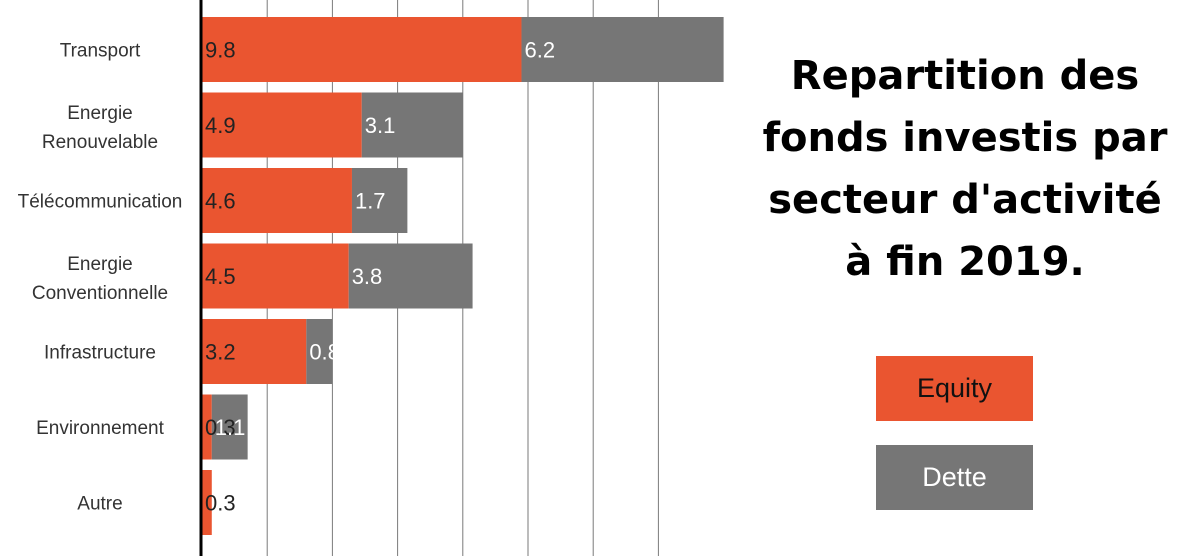  I want to click on category-label: Environnement, so click(100, 428).